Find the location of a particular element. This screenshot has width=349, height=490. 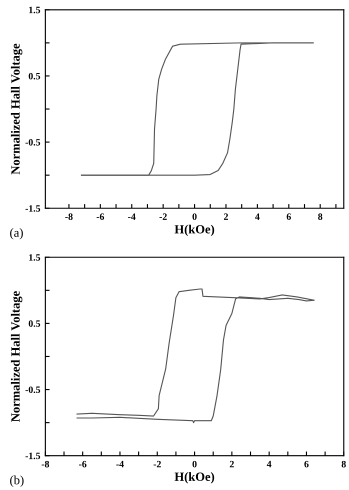

text: (b) is located at coordinates (17, 481).